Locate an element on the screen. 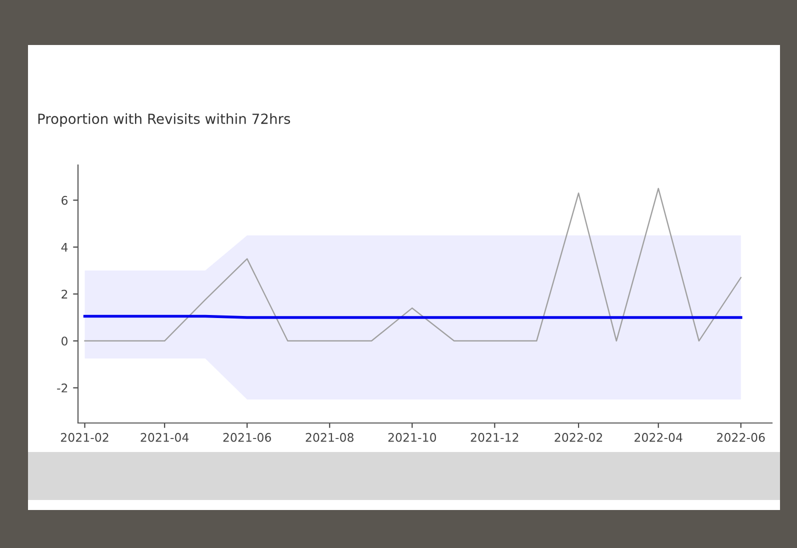  x-tick-label: 2022-04 is located at coordinates (658, 437).